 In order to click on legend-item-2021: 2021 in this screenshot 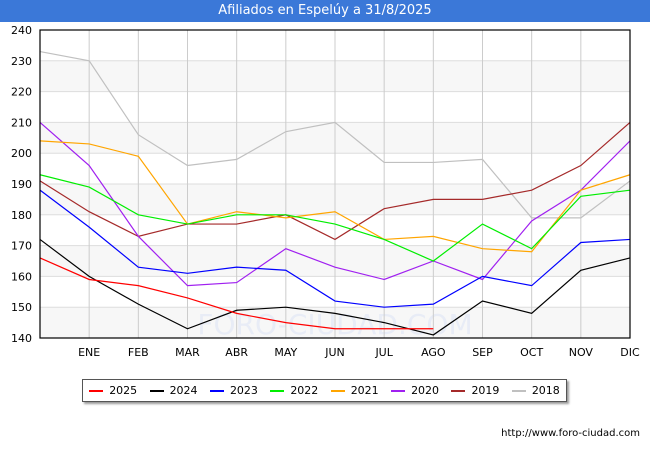, I will do `click(354, 390)`.